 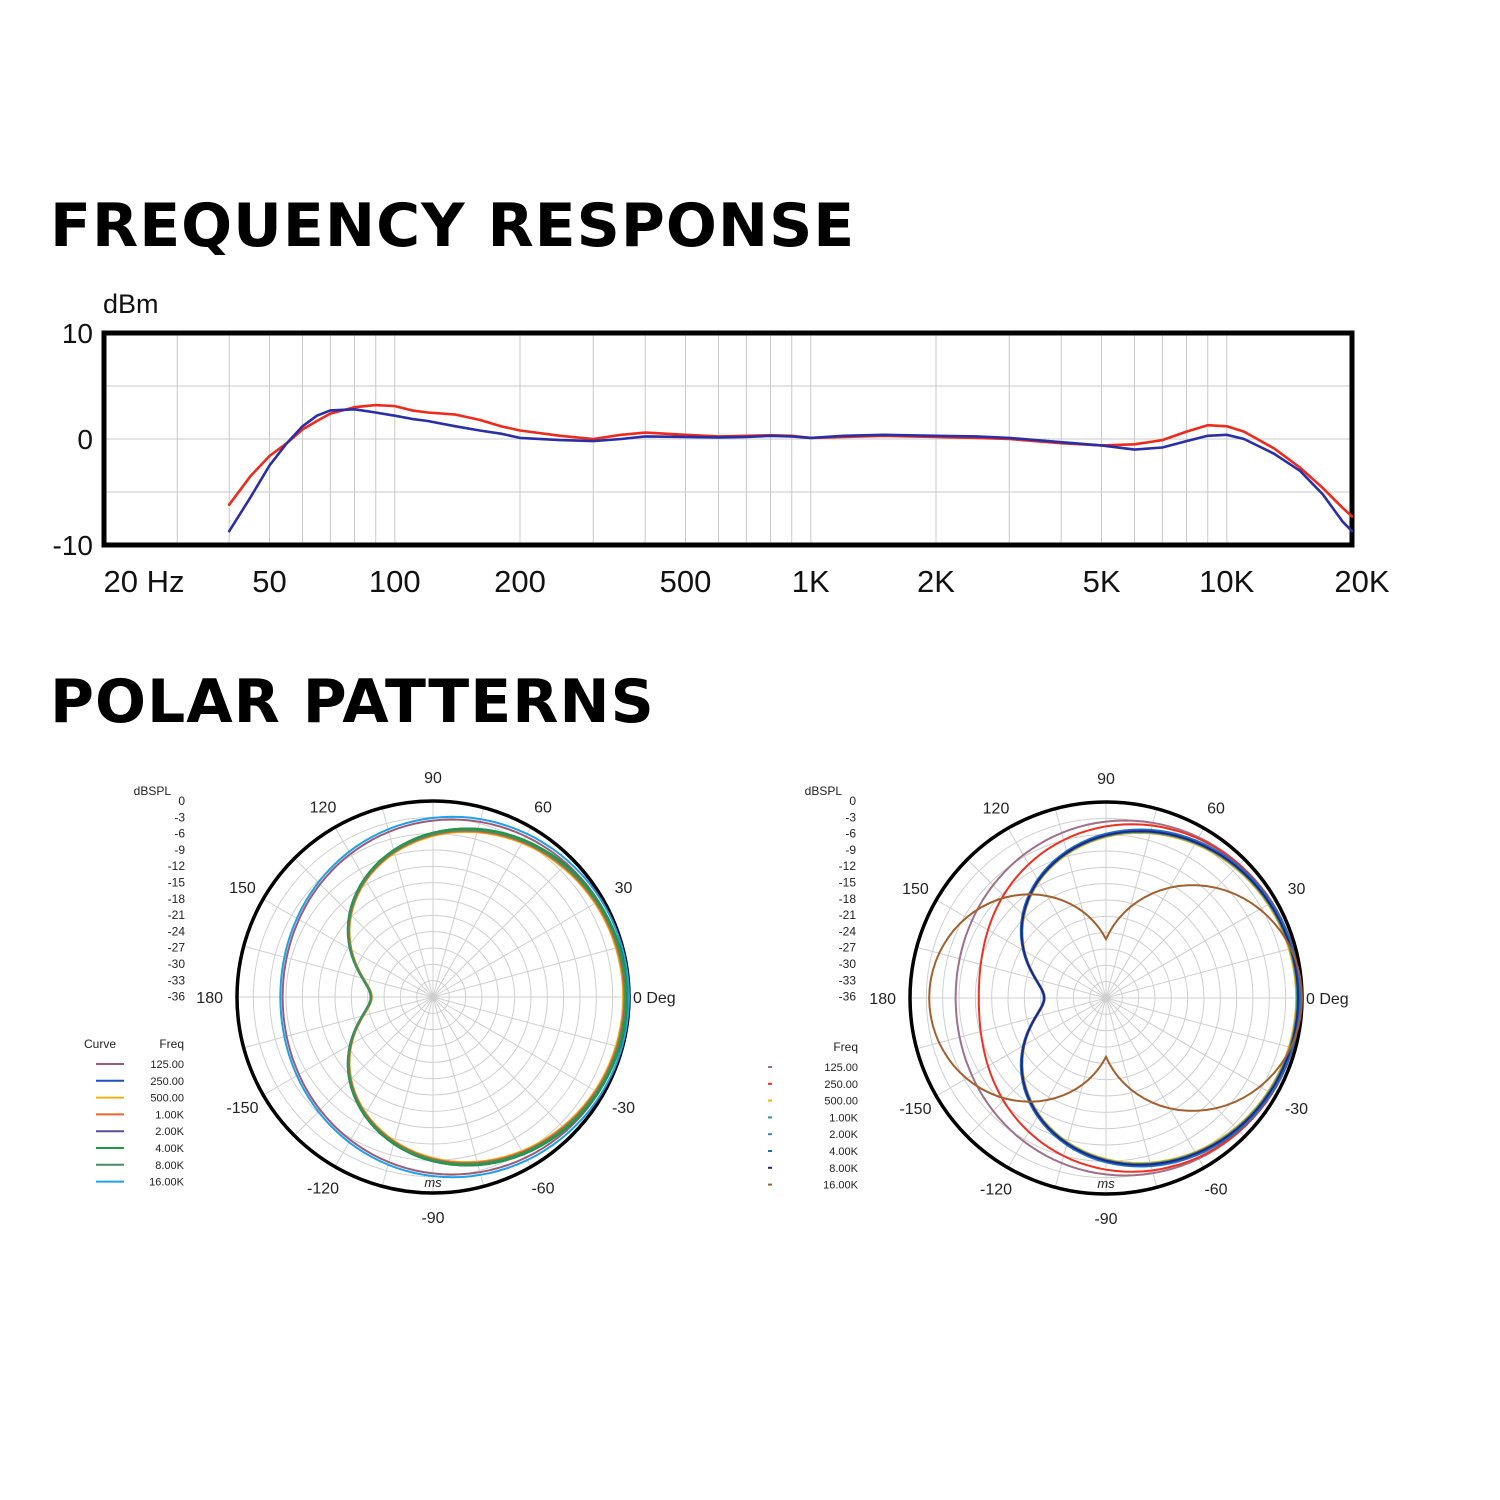 I want to click on fr-x-tick-label: 10K, so click(x=1226, y=581).